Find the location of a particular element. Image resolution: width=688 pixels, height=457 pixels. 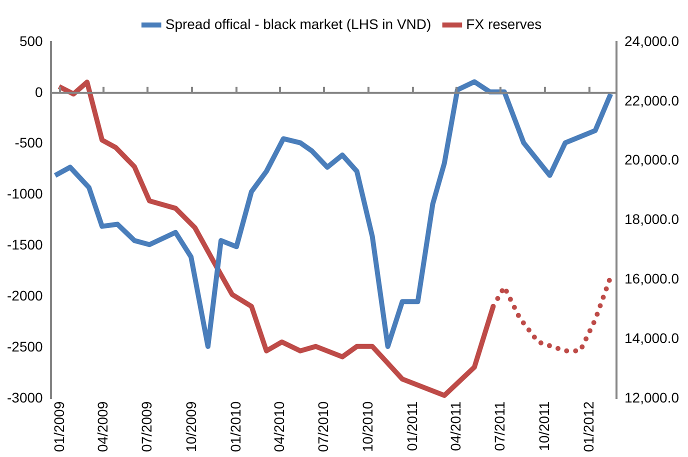

y-tick-label: -2500 is located at coordinates (25, 346).